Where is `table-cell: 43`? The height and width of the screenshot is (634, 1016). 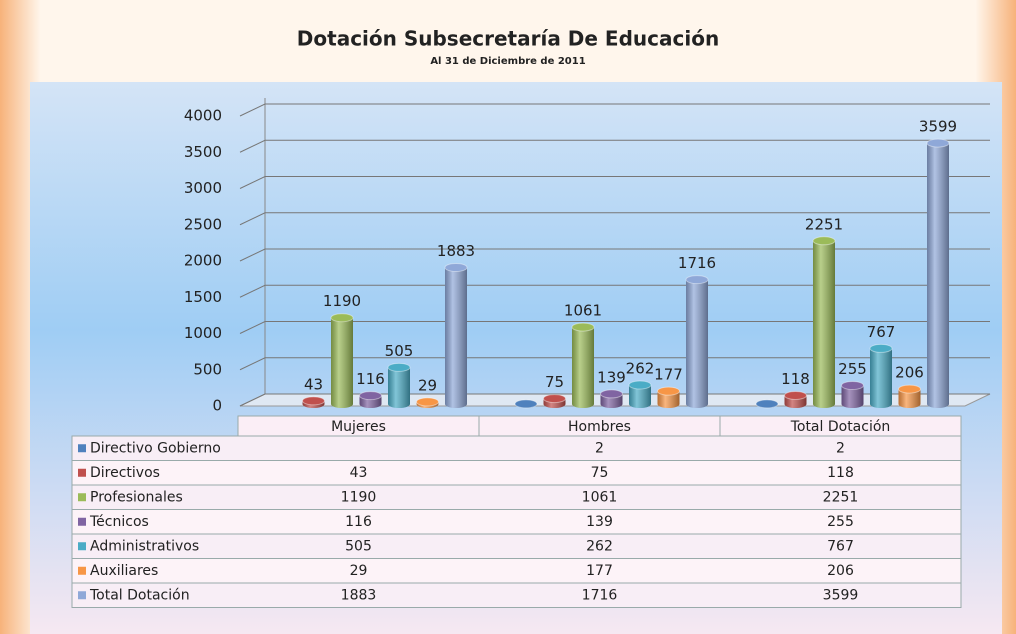 table-cell: 43 is located at coordinates (359, 473).